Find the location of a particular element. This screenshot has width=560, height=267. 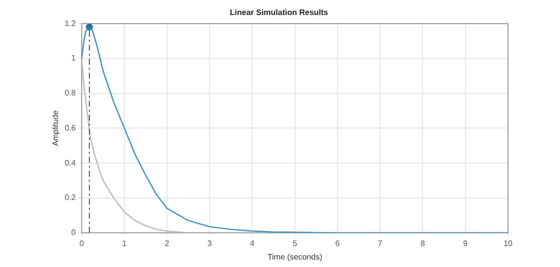

x-tick-label: 5 is located at coordinates (295, 243).